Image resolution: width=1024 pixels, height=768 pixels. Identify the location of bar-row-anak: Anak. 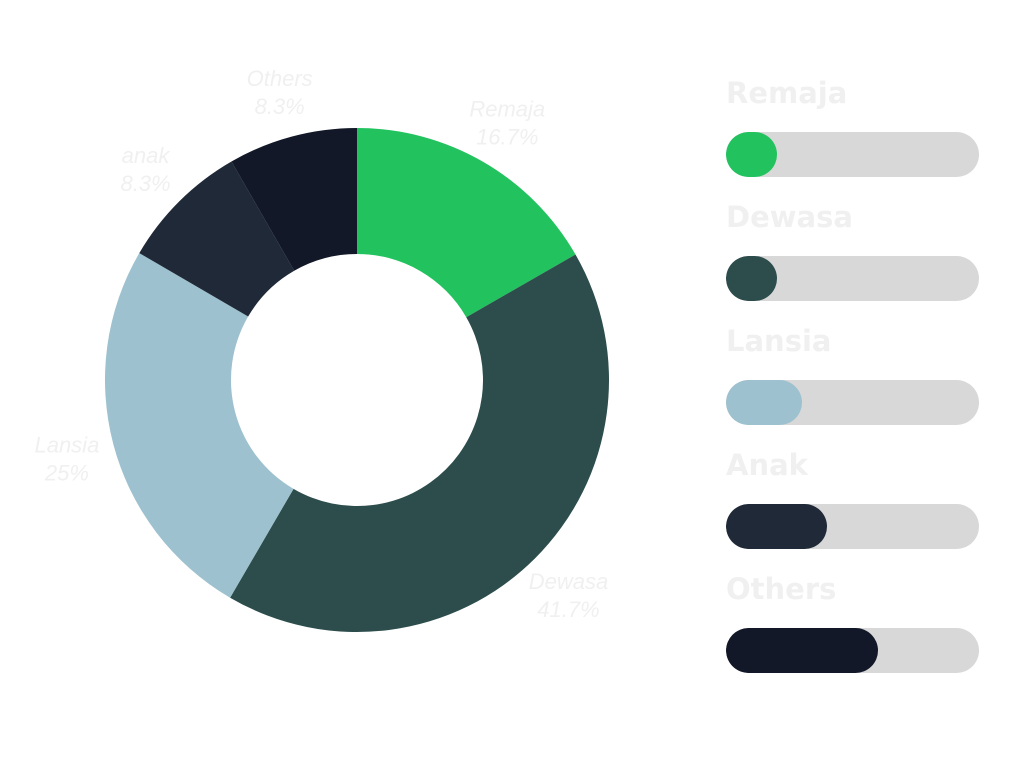
(852, 510).